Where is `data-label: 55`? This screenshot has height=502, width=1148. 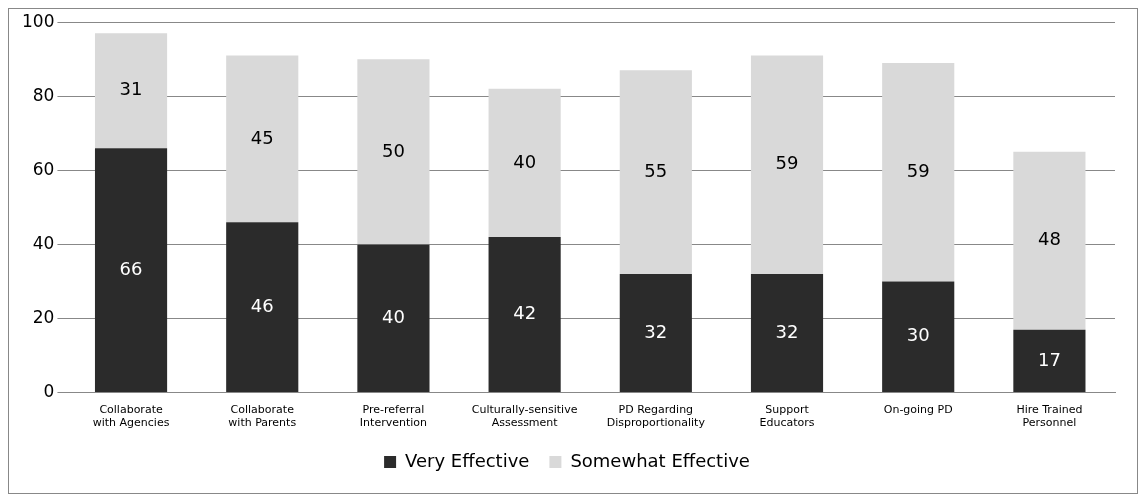
data-label: 55 is located at coordinates (656, 170).